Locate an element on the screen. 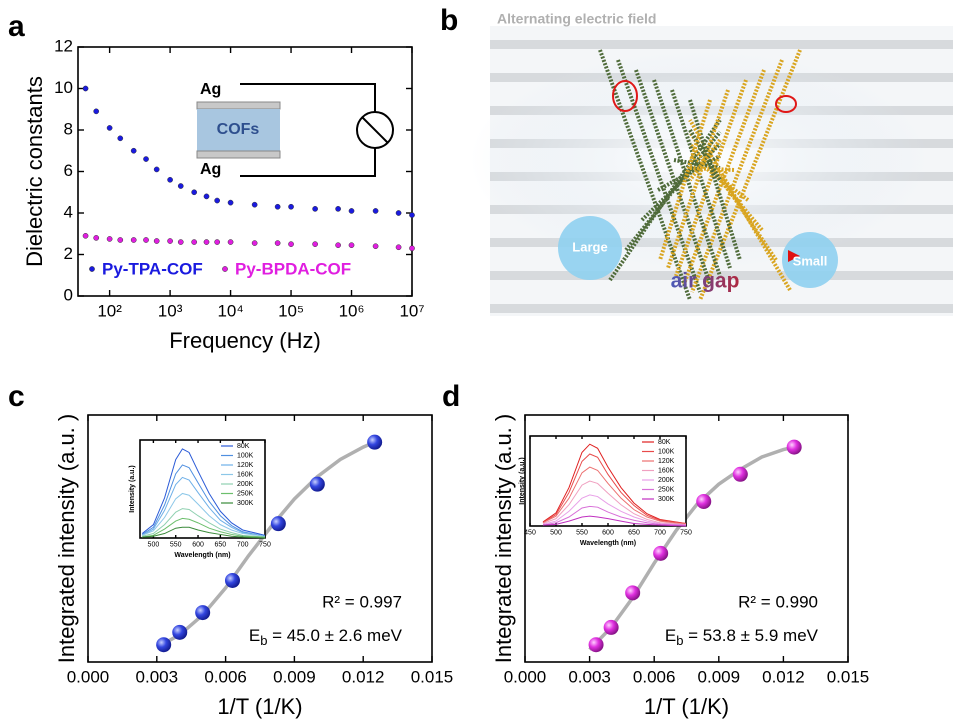 This screenshot has height=727, width=953. x-tick-label: 500 is located at coordinates (556, 532).